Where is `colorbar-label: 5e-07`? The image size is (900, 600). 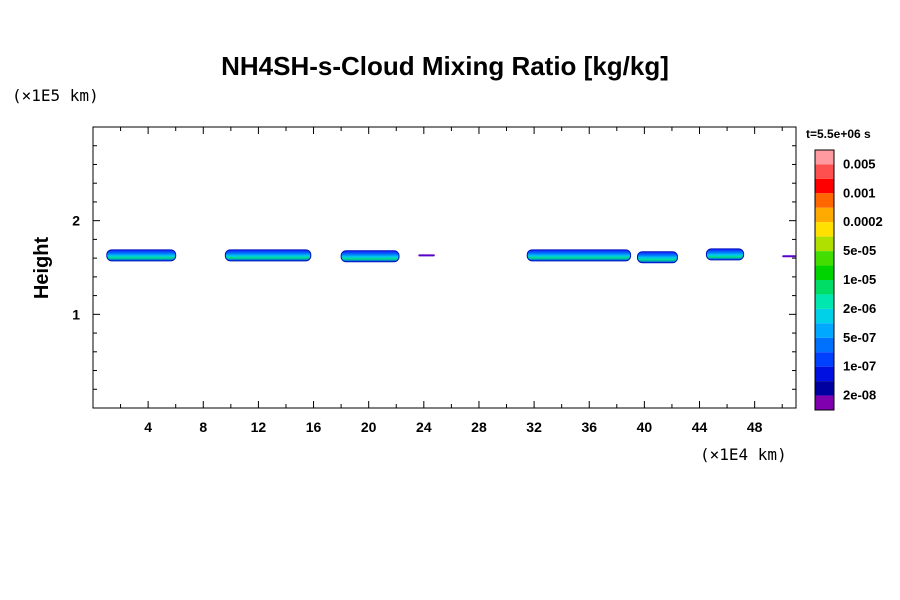
colorbar-label: 5e-07 is located at coordinates (859, 337).